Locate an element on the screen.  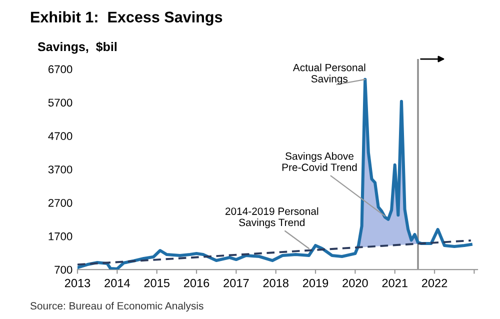
x-tick-label: 2022 is located at coordinates (435, 283).